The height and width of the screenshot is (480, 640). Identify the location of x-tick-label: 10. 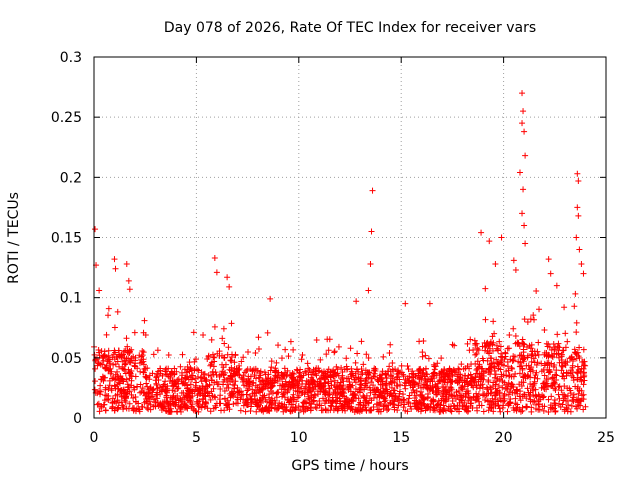
(299, 438).